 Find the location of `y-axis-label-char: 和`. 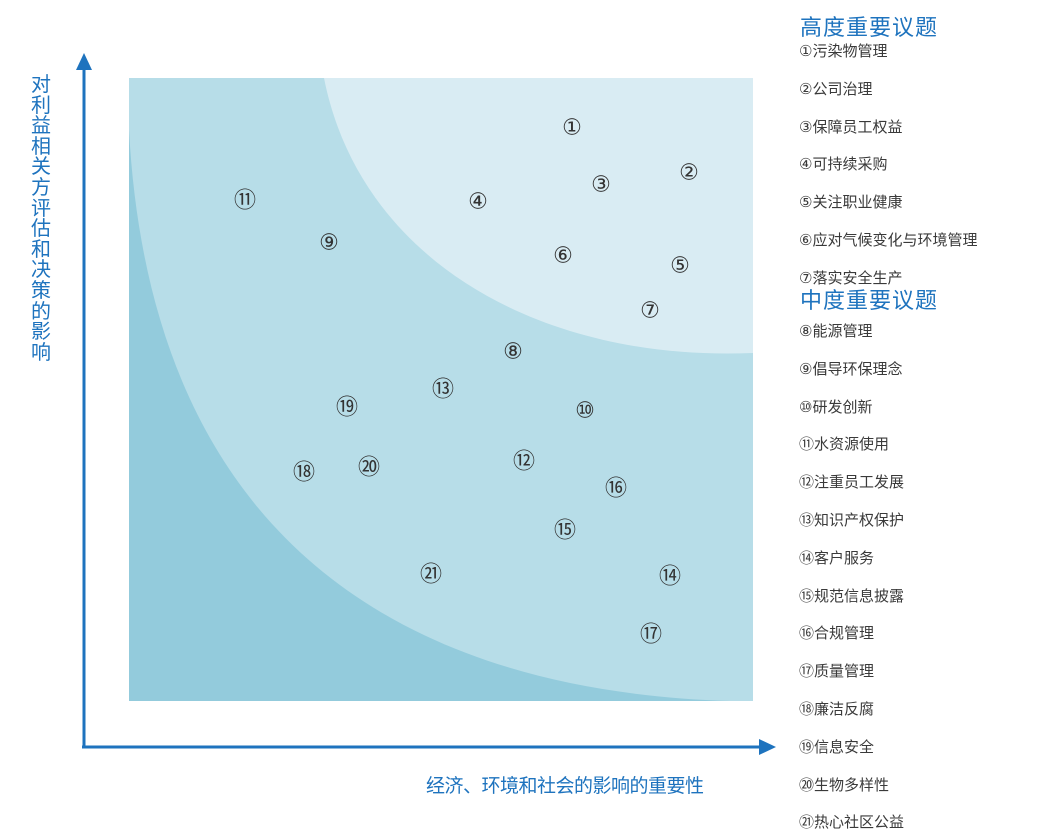

y-axis-label-char: 和 is located at coordinates (41, 248).